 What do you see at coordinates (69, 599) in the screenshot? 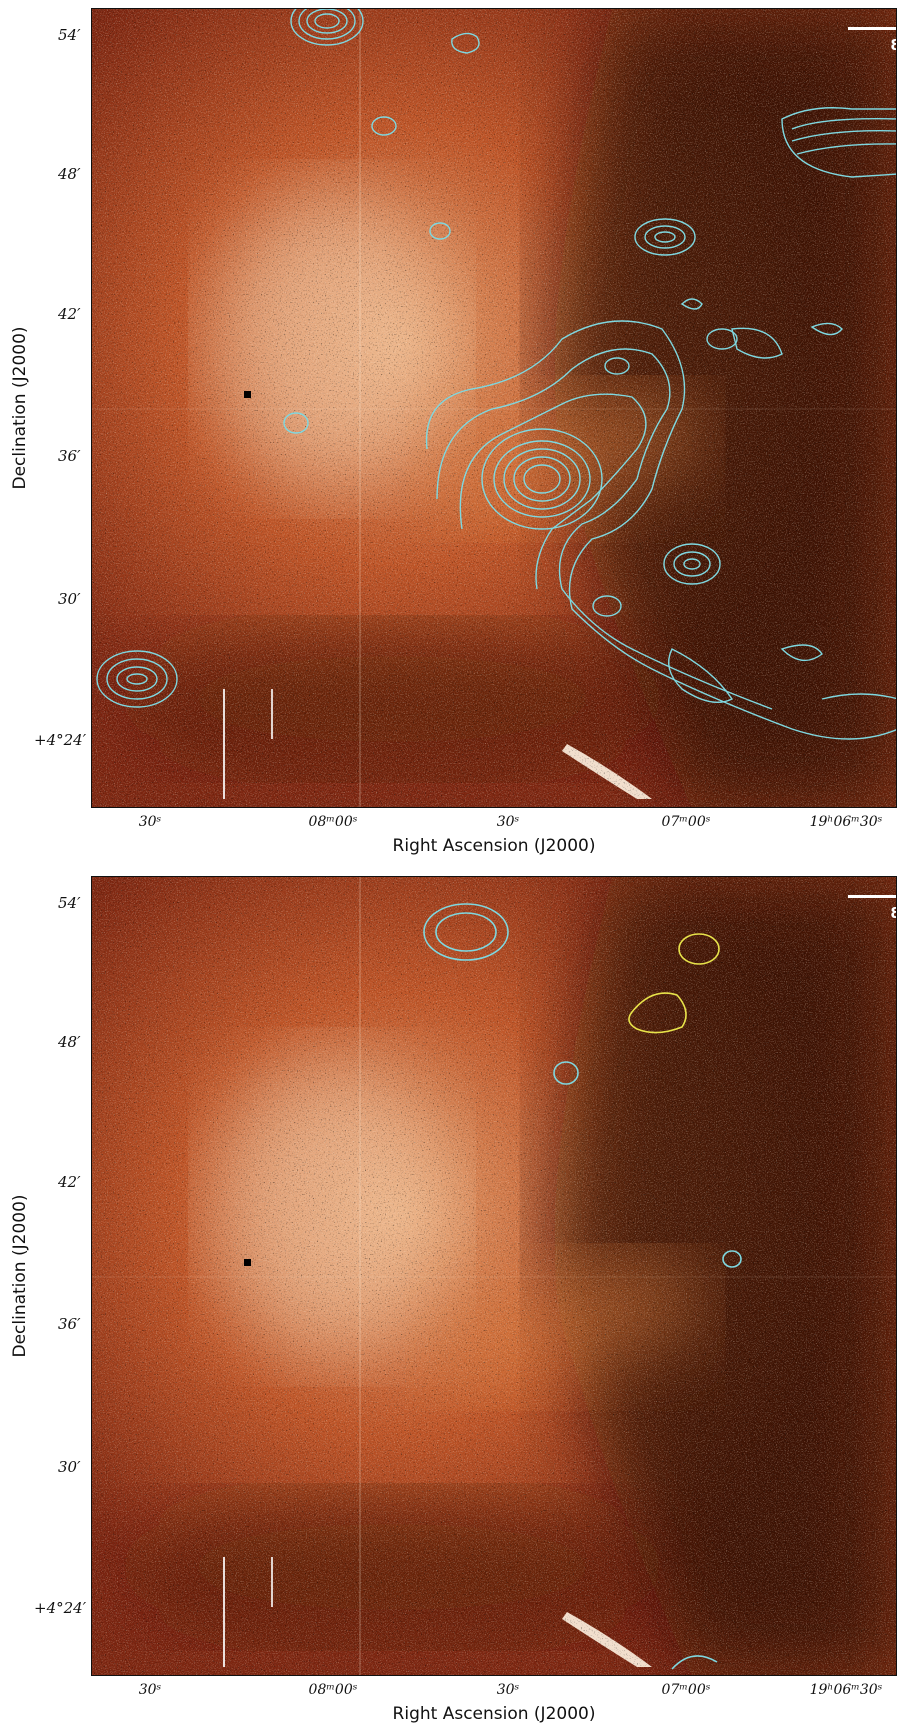
I see `top-ytick-30: 30′` at bounding box center [69, 599].